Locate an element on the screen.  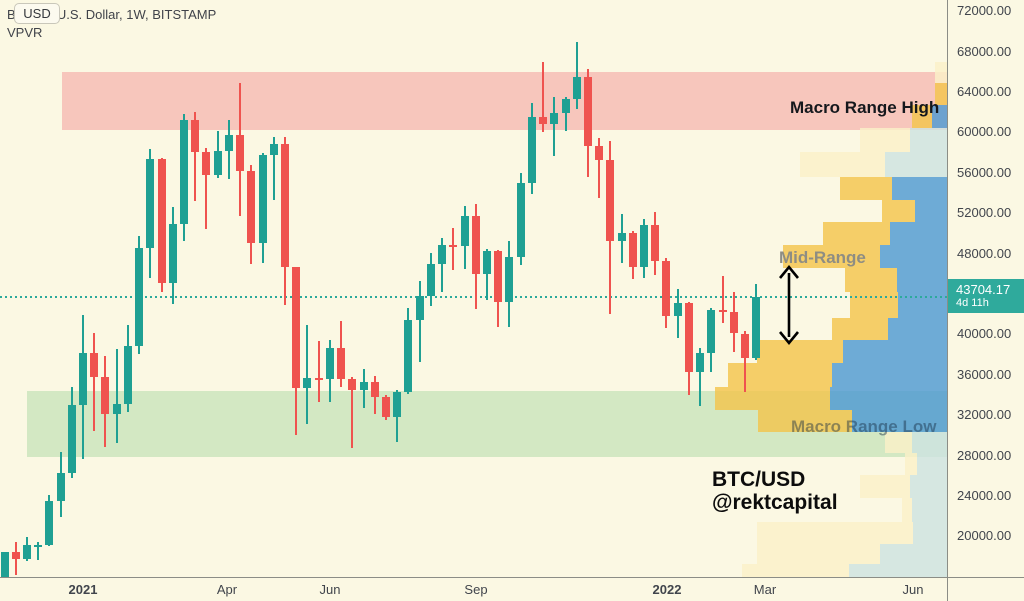
watermark: BTC/USD @rektcapital is located at coordinates (775, 491).